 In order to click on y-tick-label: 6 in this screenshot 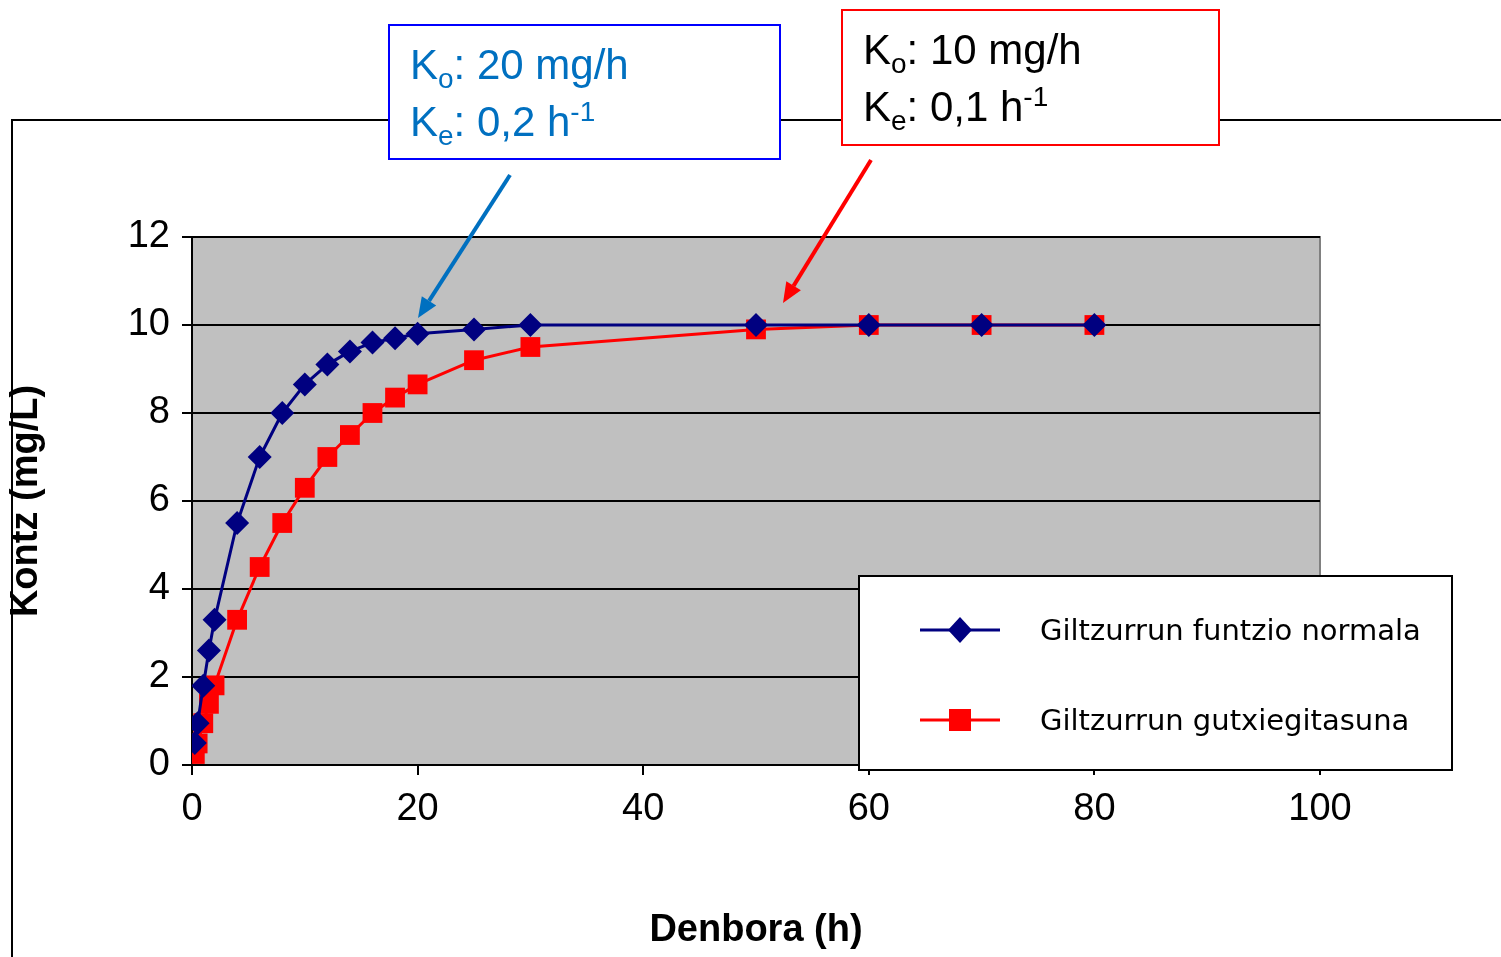, I will do `click(159, 498)`.